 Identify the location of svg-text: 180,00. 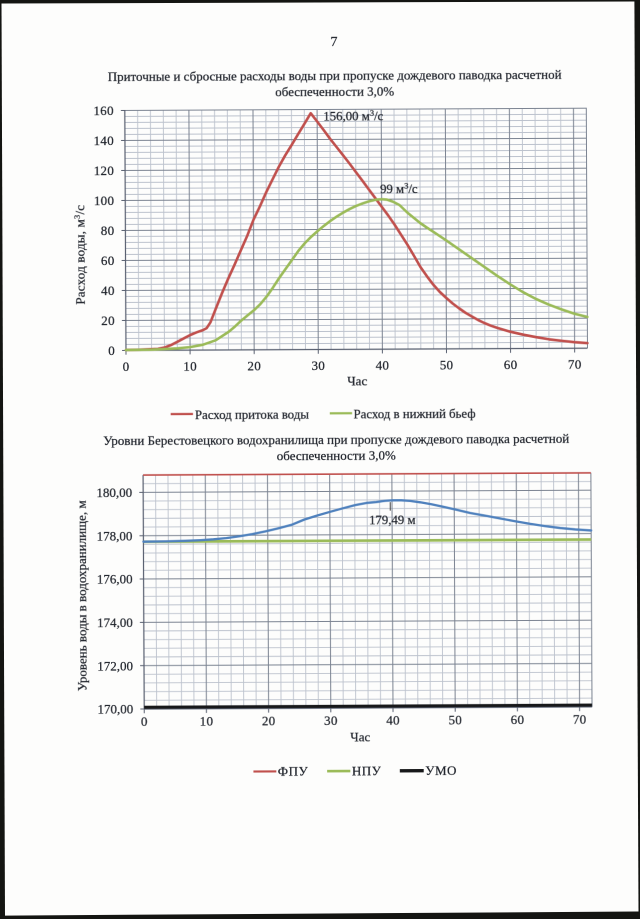
(114, 492).